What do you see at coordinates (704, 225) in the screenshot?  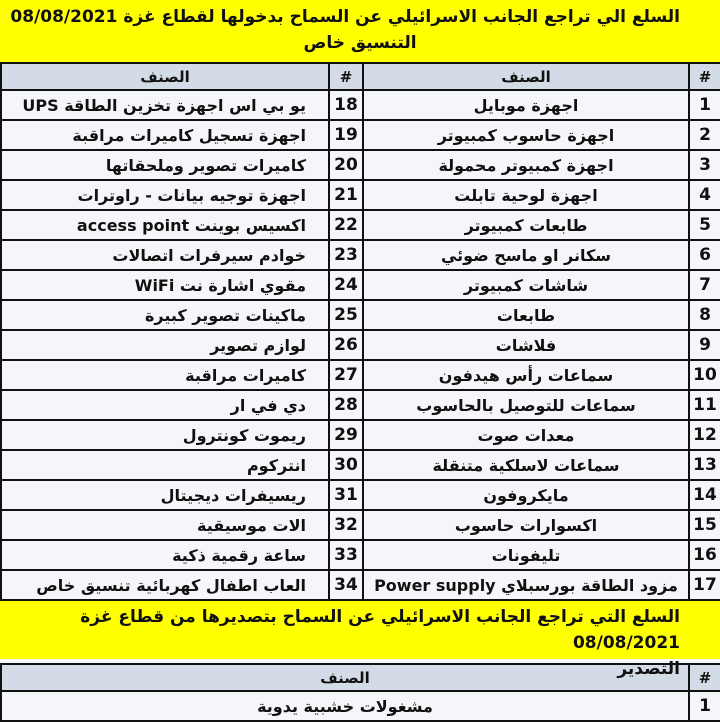 I see `item-number: 5` at bounding box center [704, 225].